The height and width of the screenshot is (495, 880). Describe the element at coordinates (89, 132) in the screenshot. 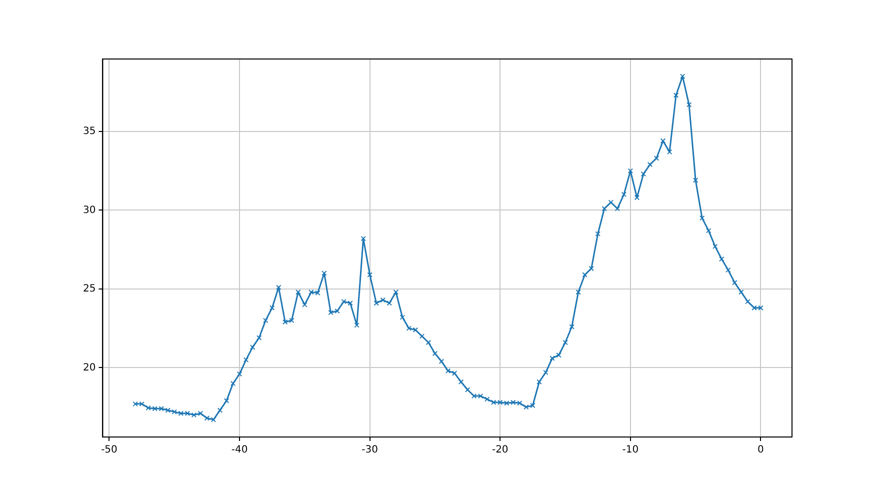

I see `y-tick-label: 35` at that location.